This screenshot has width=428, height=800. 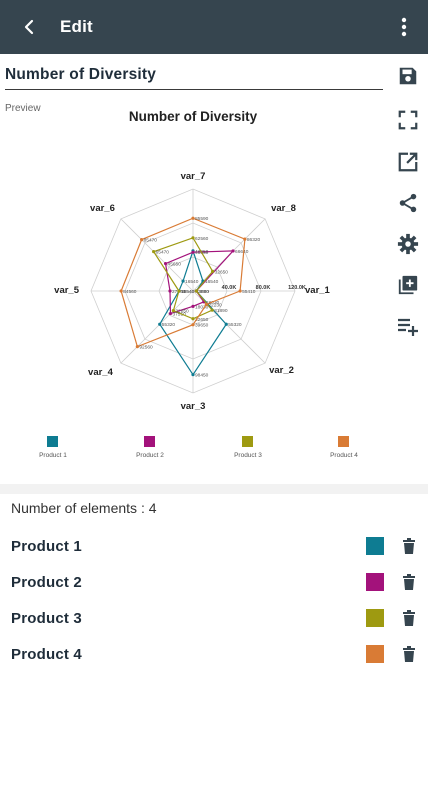 I want to click on preview-label: Preview, so click(x=23, y=108).